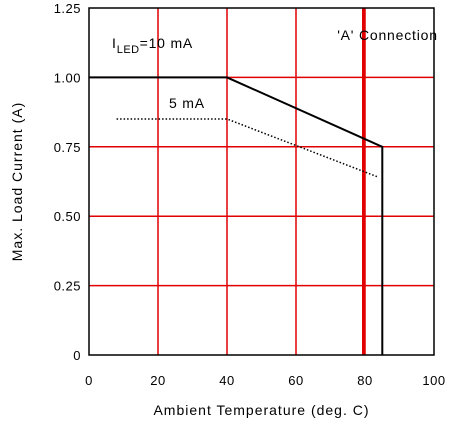  What do you see at coordinates (364, 380) in the screenshot?
I see `x-tick-label-4: 80` at bounding box center [364, 380].